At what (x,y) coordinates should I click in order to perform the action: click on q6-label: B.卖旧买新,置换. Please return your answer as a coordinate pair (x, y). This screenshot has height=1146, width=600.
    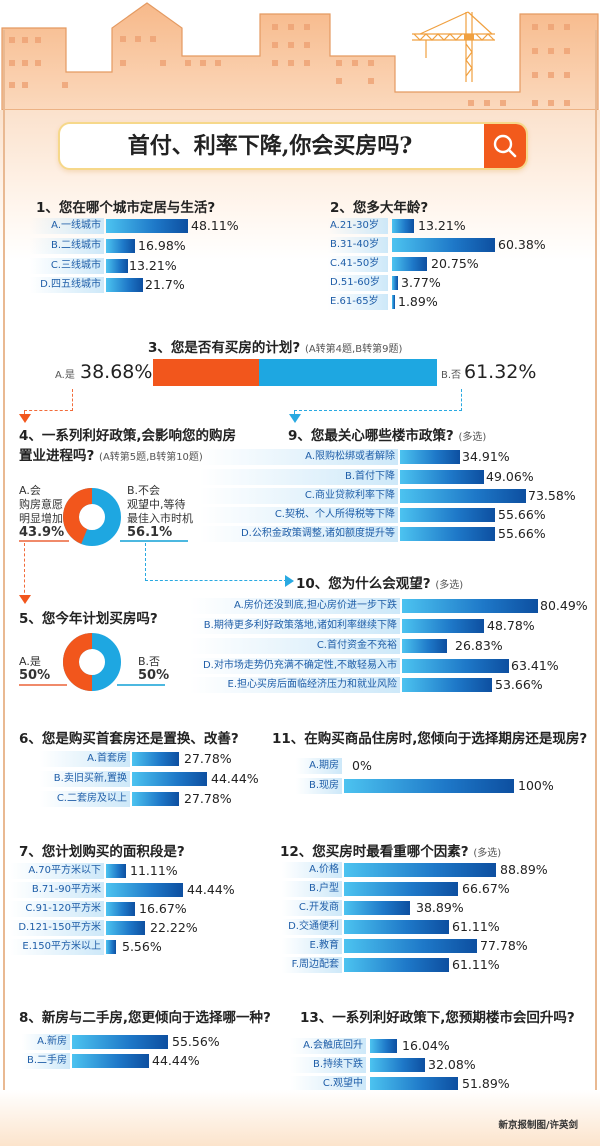
    Looking at the image, I should click on (85, 779).